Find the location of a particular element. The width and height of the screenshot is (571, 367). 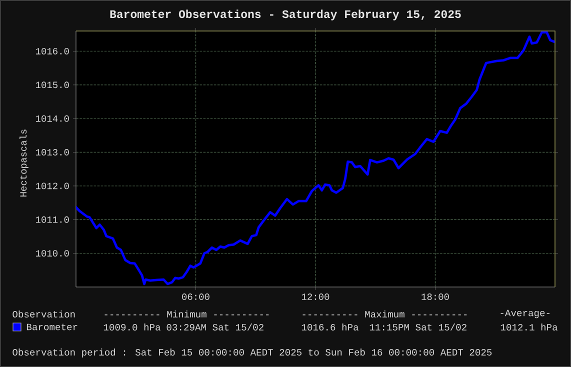

x-tick-label: 18:00 is located at coordinates (435, 297).